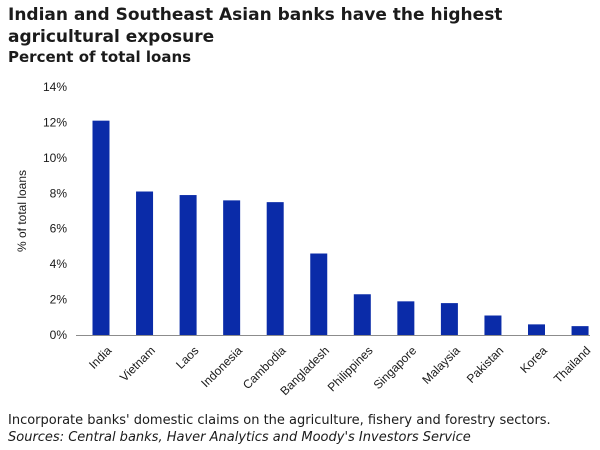 The height and width of the screenshot is (450, 600). I want to click on y-tick-label: 14%, so click(55, 87).